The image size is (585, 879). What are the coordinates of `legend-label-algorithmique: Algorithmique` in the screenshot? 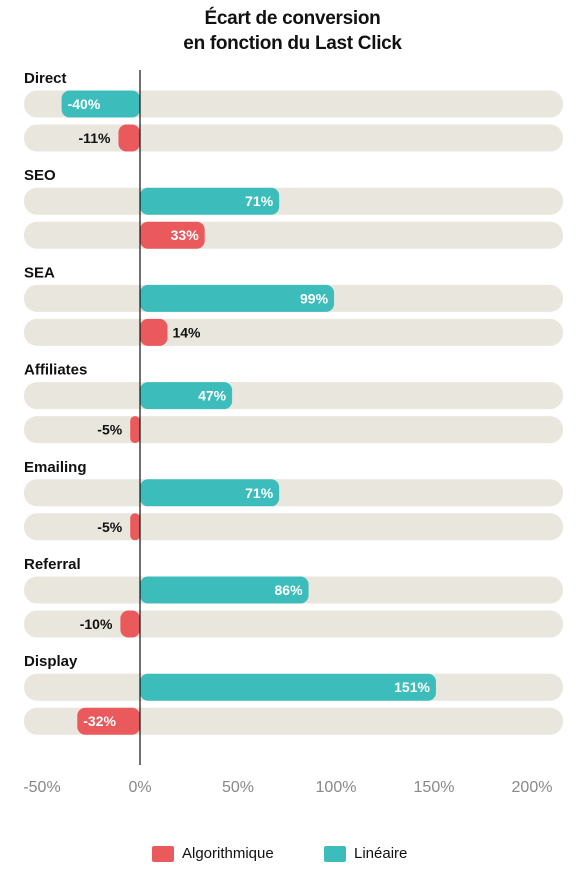 It's located at (228, 853).